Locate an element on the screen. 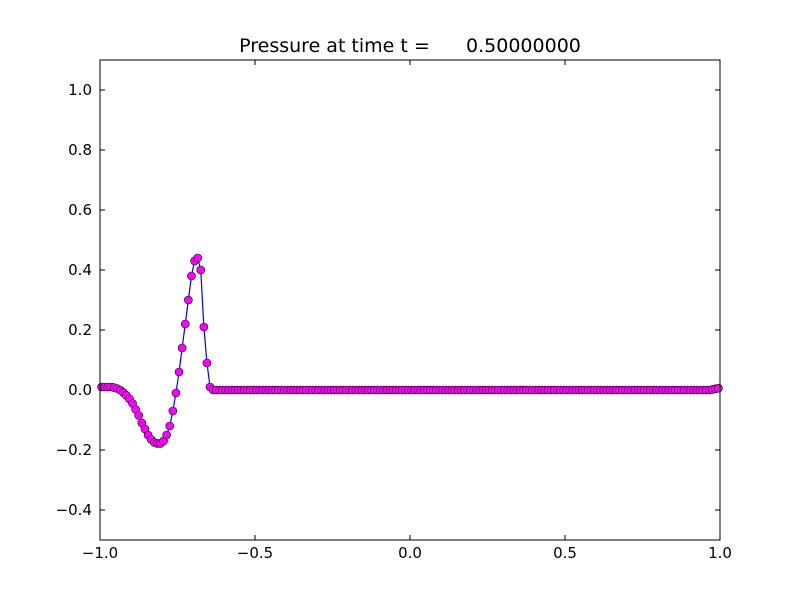  chart-title: Pressure at time t = 0.50000000 is located at coordinates (410, 46).